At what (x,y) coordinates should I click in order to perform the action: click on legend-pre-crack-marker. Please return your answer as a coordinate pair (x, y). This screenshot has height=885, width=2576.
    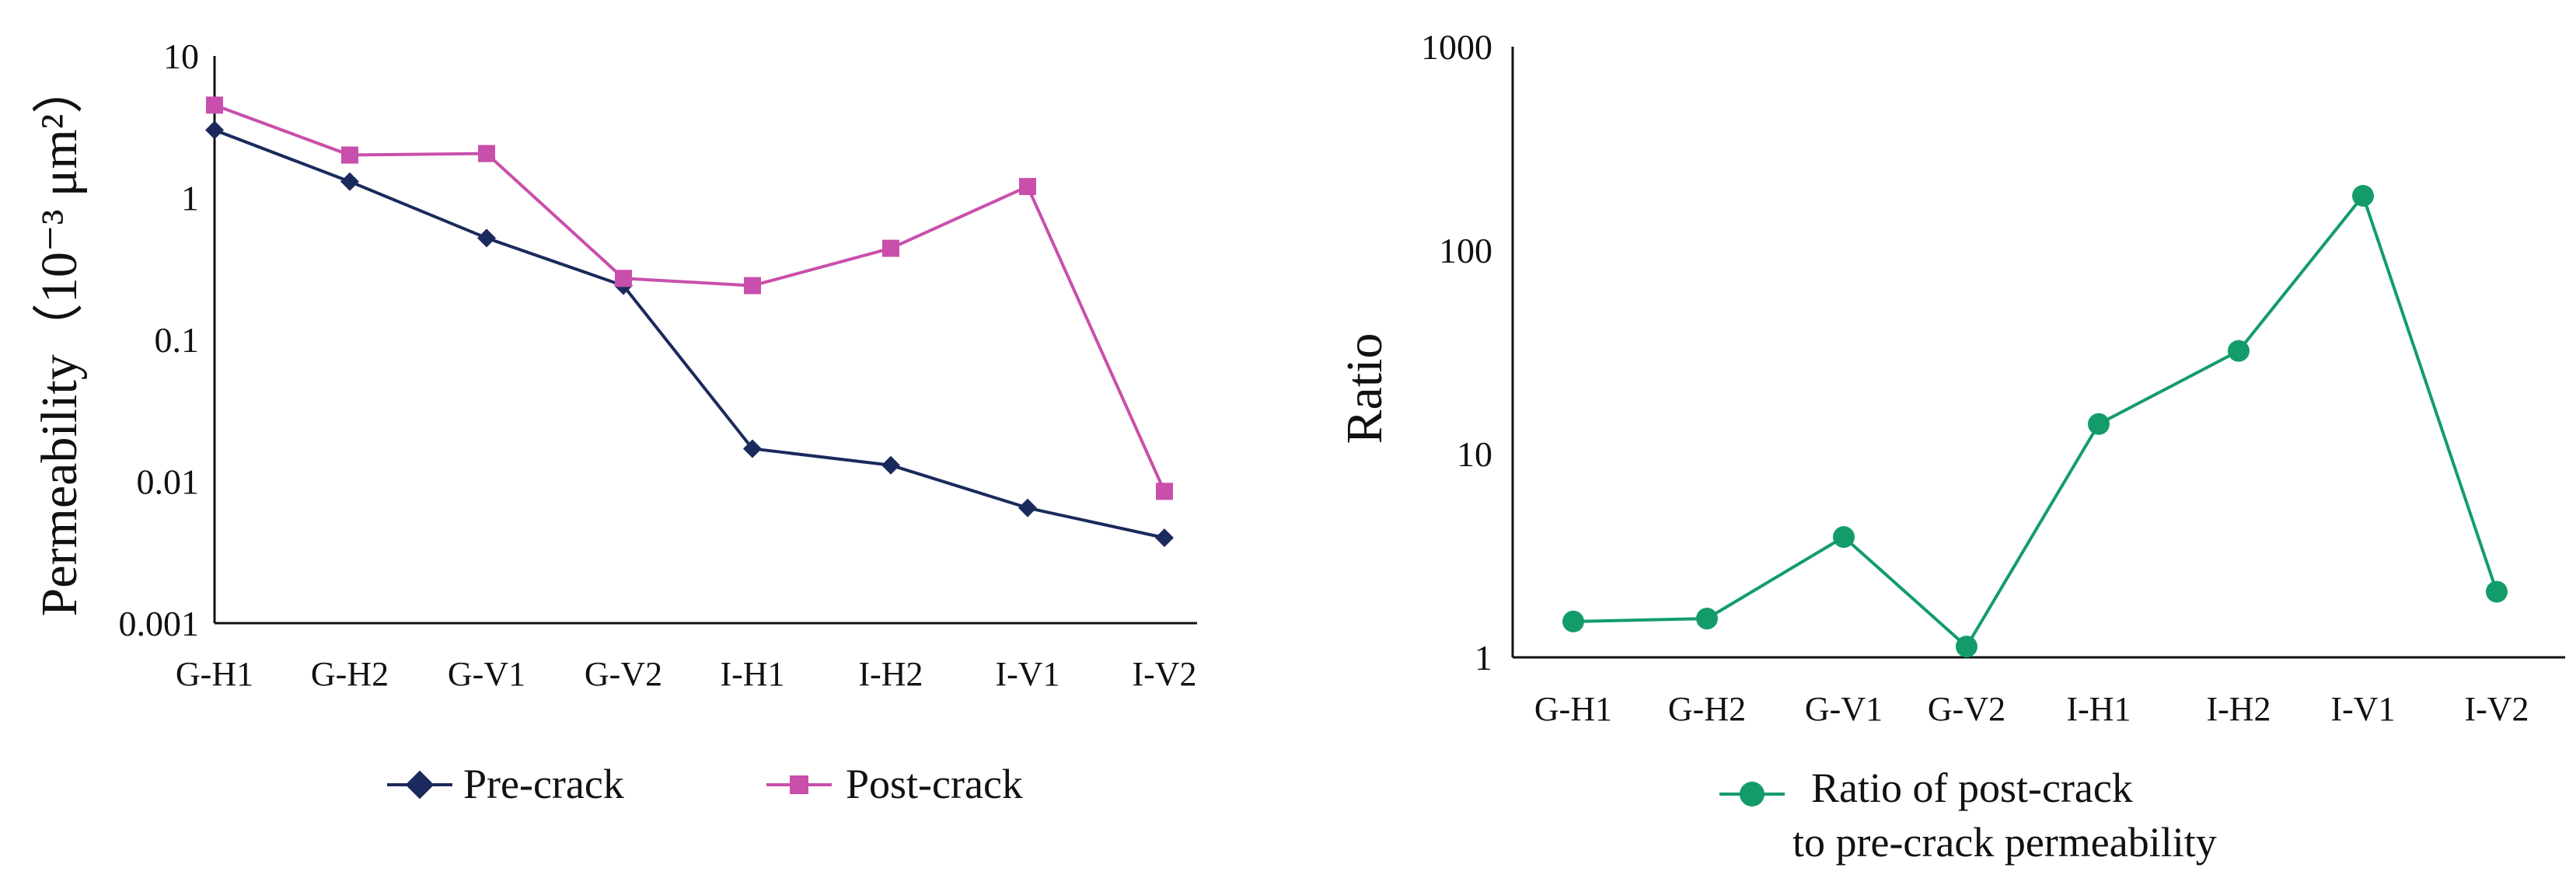
    Looking at the image, I should click on (420, 785).